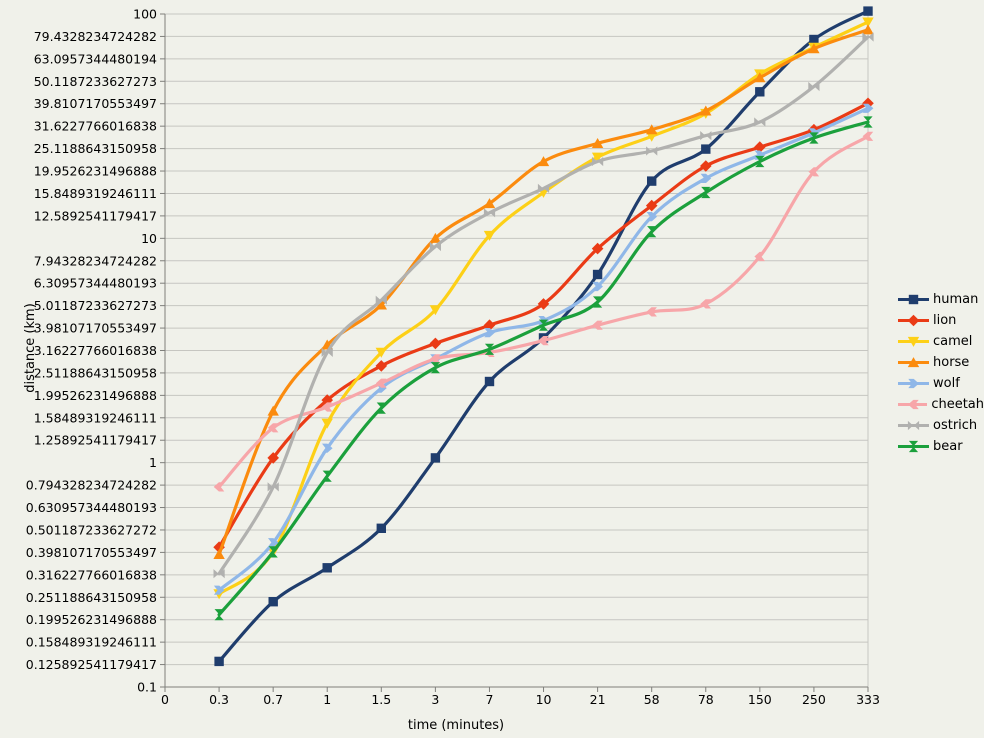 This screenshot has width=984, height=738. I want to click on legend-item-horse: horse, so click(941, 362).